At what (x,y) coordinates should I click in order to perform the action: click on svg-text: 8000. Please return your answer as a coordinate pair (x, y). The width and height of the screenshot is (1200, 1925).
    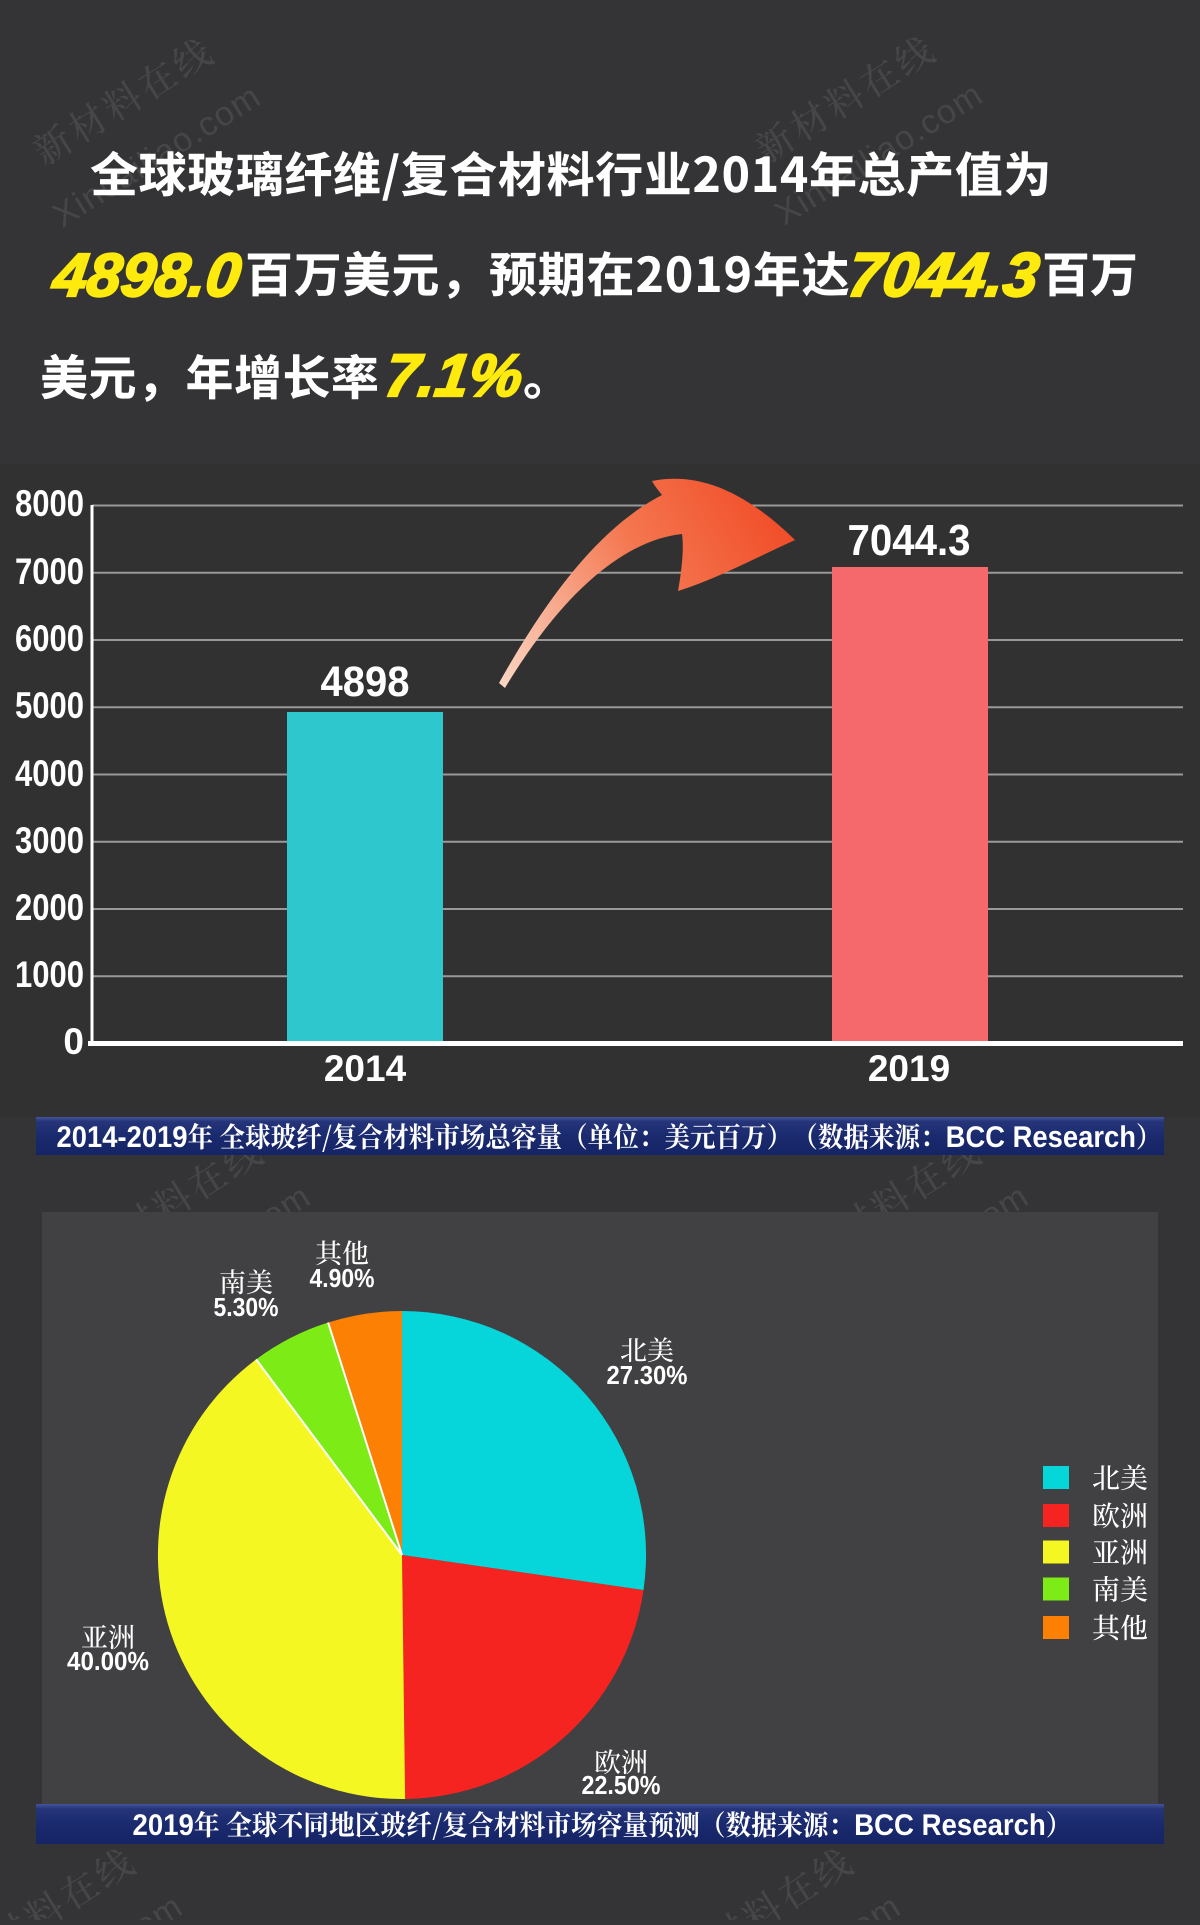
    Looking at the image, I should click on (49, 503).